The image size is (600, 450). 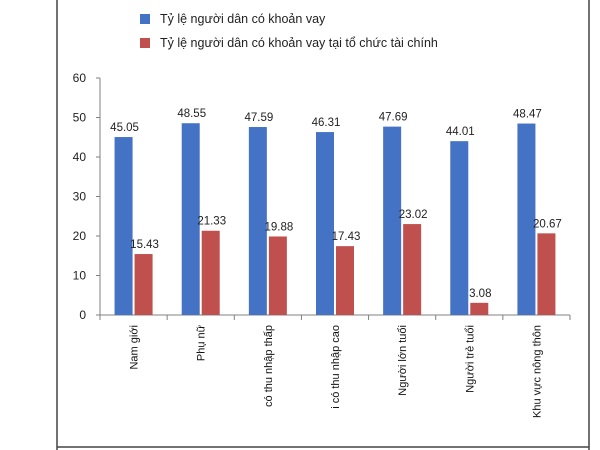 I want to click on y-tick-label: 30, so click(x=80, y=197).